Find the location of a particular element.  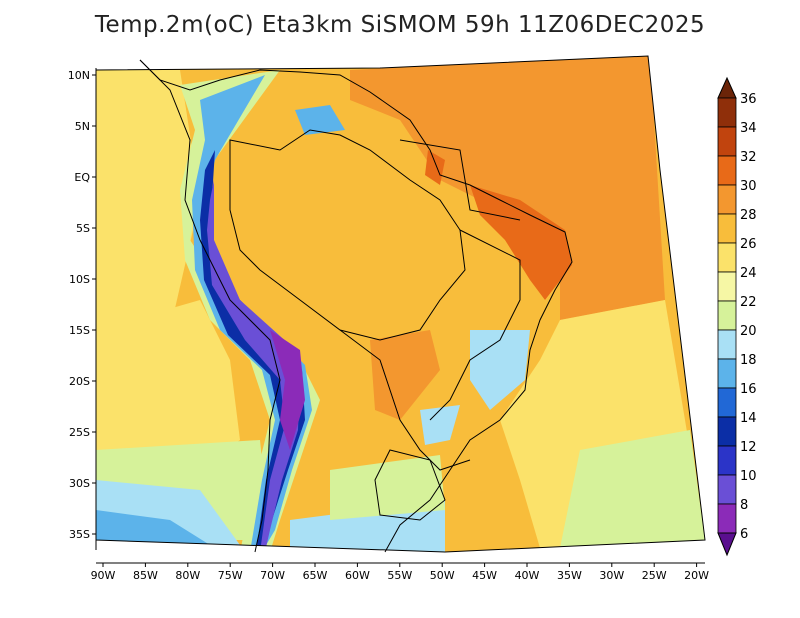

colorbar-label: 14 is located at coordinates (748, 418).